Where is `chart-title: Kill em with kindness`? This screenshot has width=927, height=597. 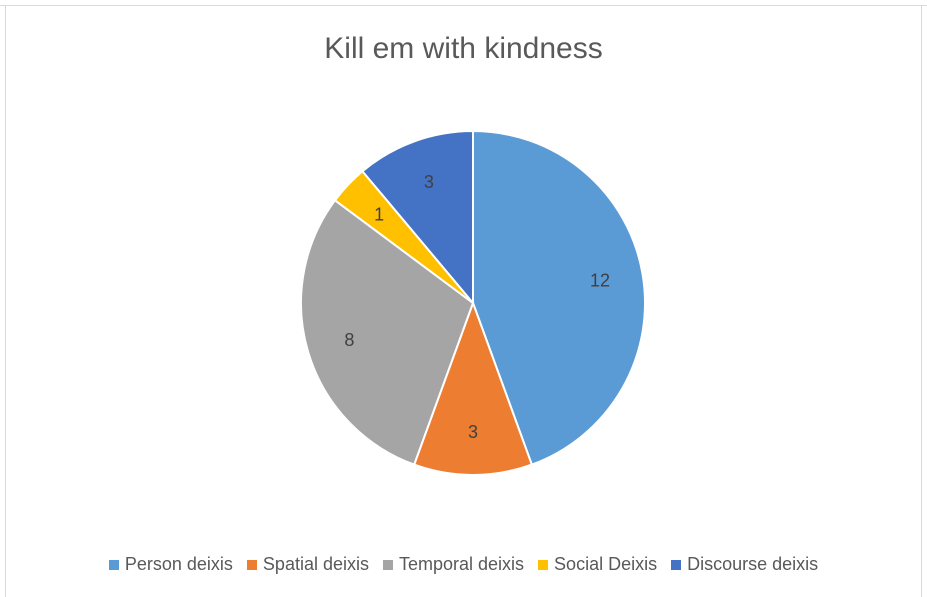 chart-title: Kill em with kindness is located at coordinates (463, 48).